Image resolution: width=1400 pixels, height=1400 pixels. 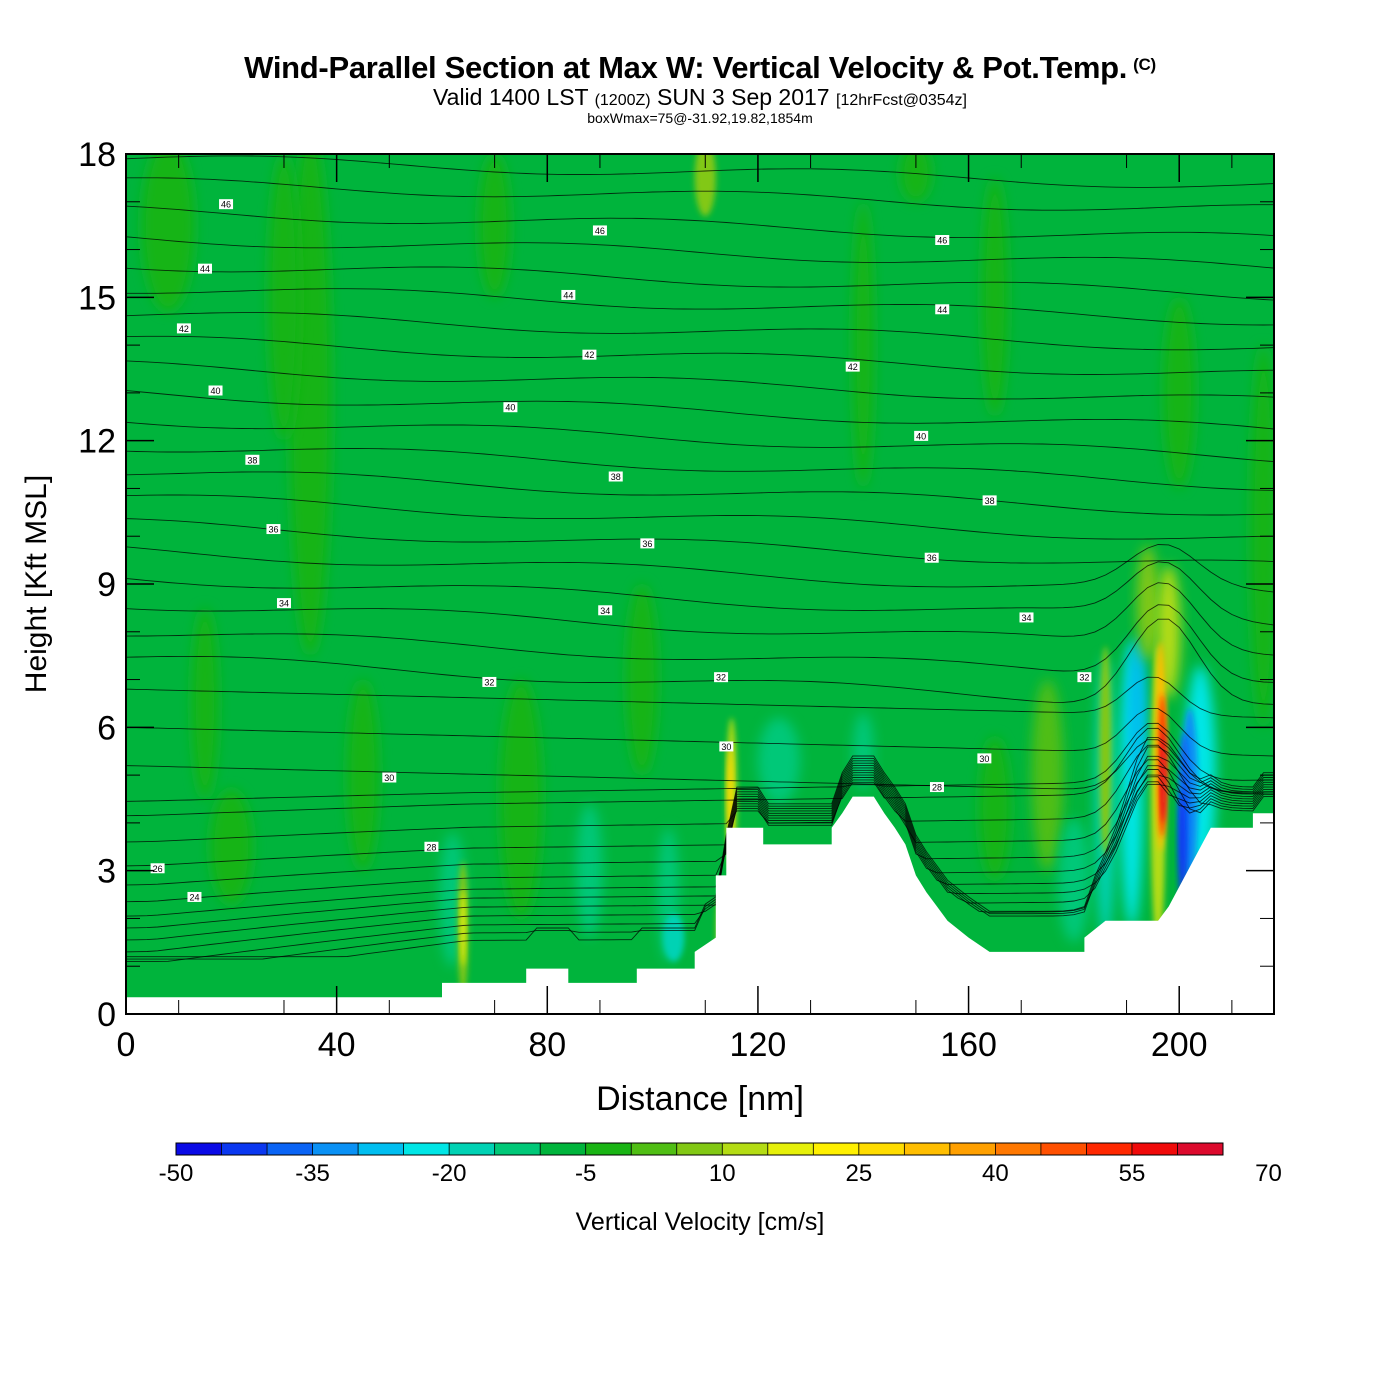 I want to click on contour-label-text: 42, so click(x=853, y=367).